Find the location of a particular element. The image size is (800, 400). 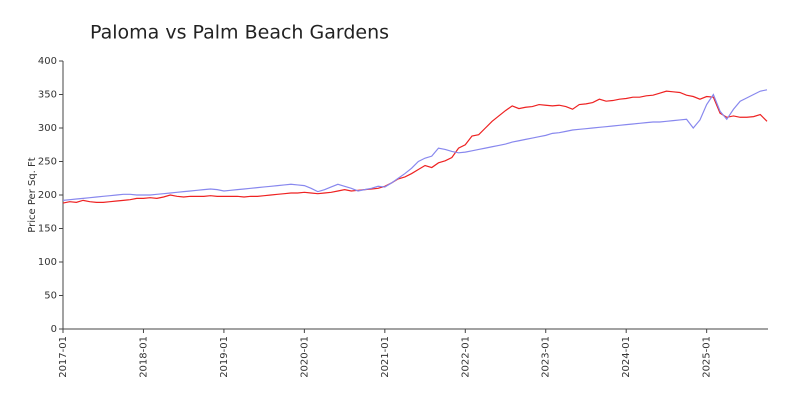

y-tick-label: 400 is located at coordinates (47, 61).